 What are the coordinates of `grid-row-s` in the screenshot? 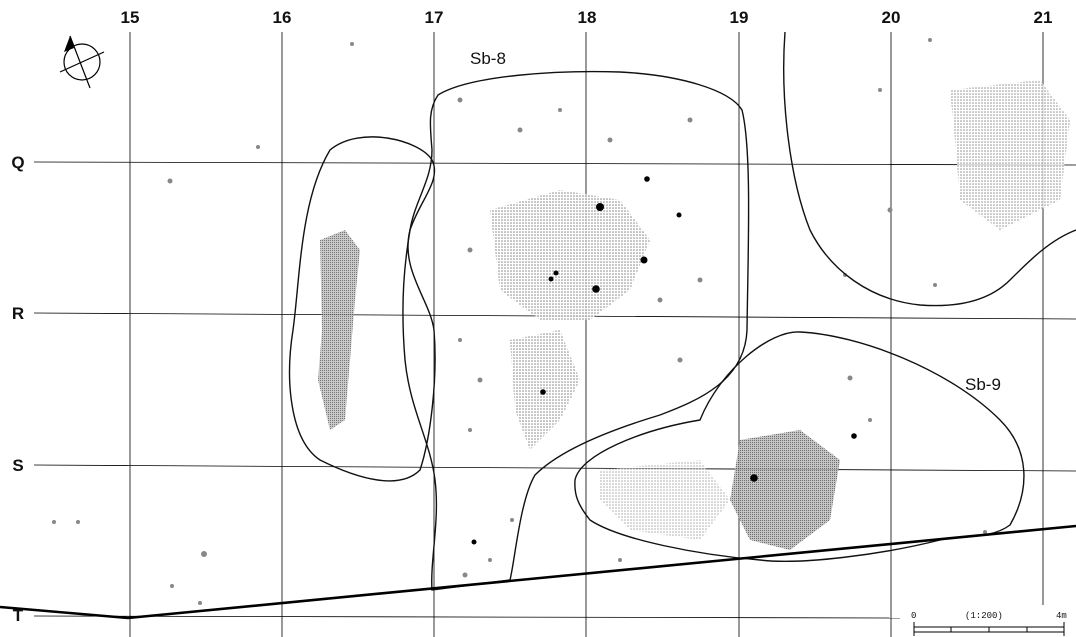 It's located at (554, 468).